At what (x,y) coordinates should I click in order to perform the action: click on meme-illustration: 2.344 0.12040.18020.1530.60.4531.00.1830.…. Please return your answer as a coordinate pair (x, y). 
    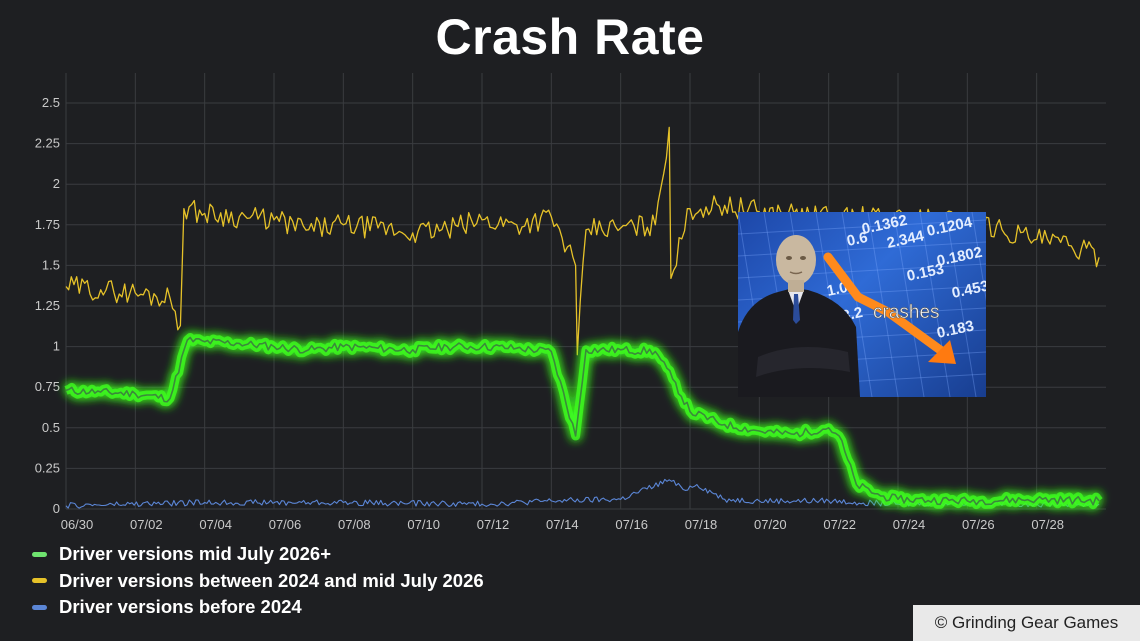
    Looking at the image, I should click on (862, 304).